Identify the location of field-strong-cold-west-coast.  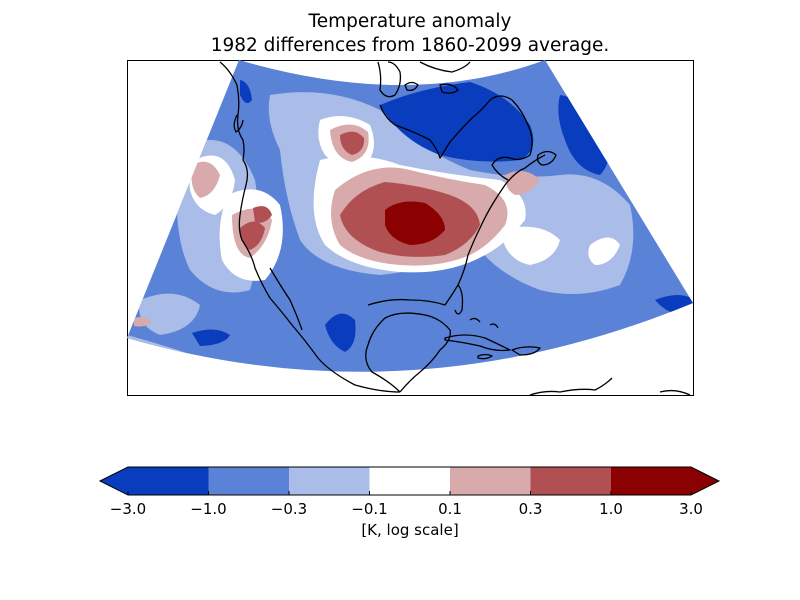
(246, 92).